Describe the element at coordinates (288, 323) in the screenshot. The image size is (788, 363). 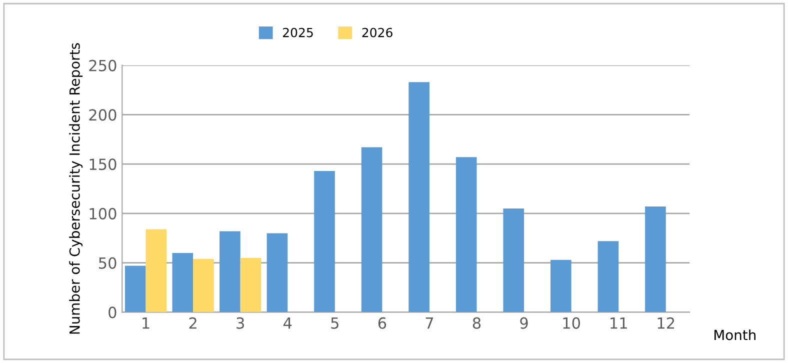
I see `x-tick-label: 4` at that location.